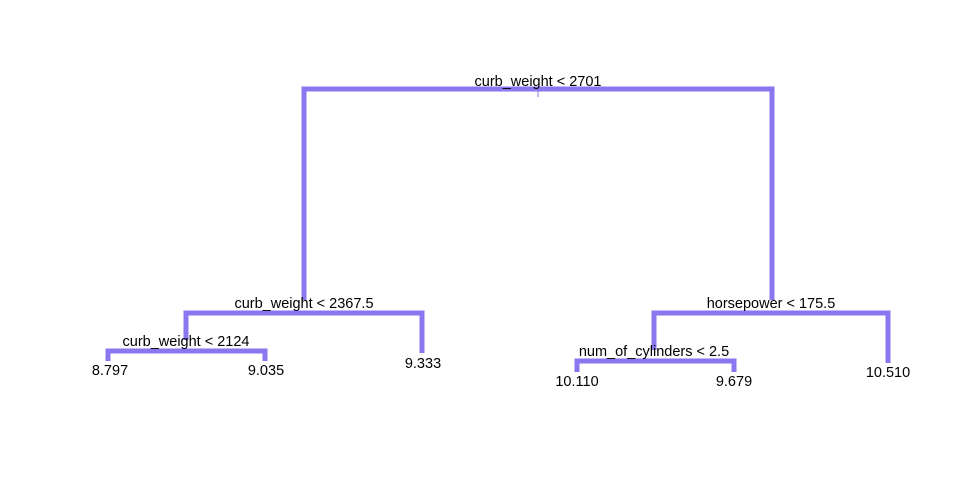 This screenshot has height=480, width=960. What do you see at coordinates (654, 352) in the screenshot?
I see `split-label-right-left: num_of_cylinders < 2.5` at bounding box center [654, 352].